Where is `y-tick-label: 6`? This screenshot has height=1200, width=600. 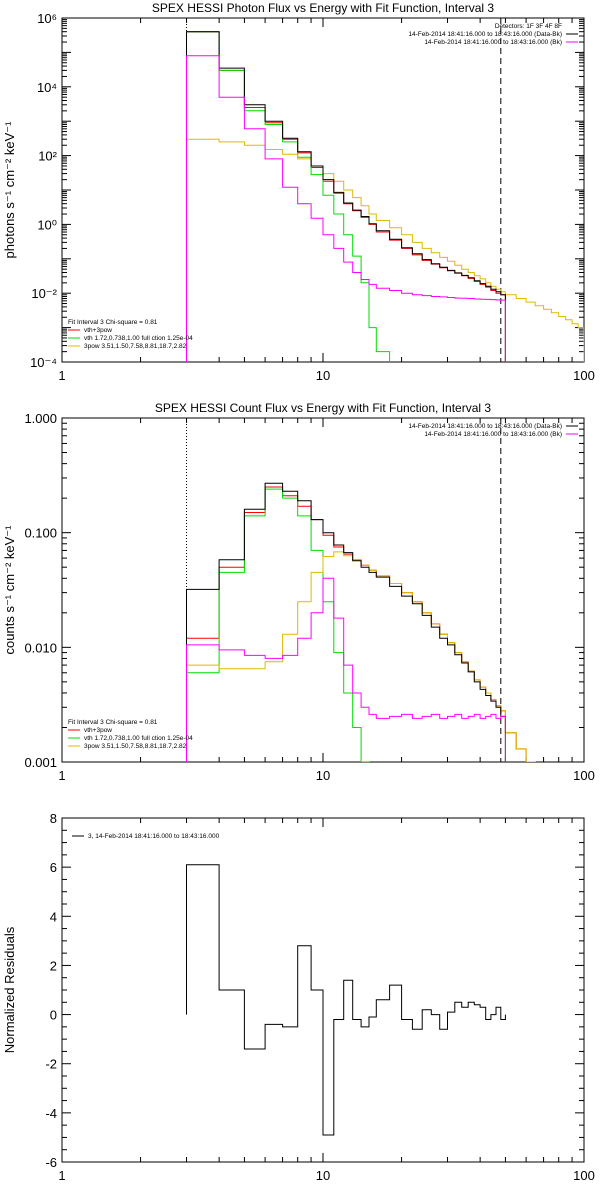
y-tick-label: 6 is located at coordinates (53, 867).